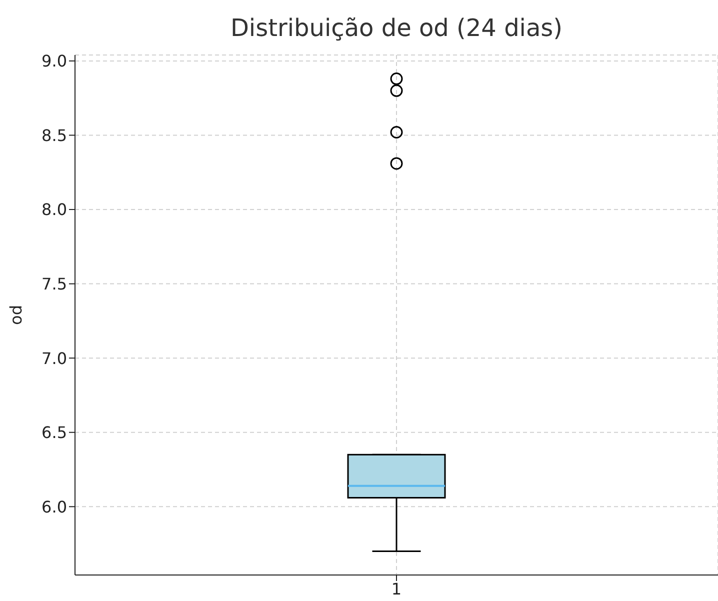  Describe the element at coordinates (54, 61) in the screenshot. I see `y-tick-label: 9.0` at that location.